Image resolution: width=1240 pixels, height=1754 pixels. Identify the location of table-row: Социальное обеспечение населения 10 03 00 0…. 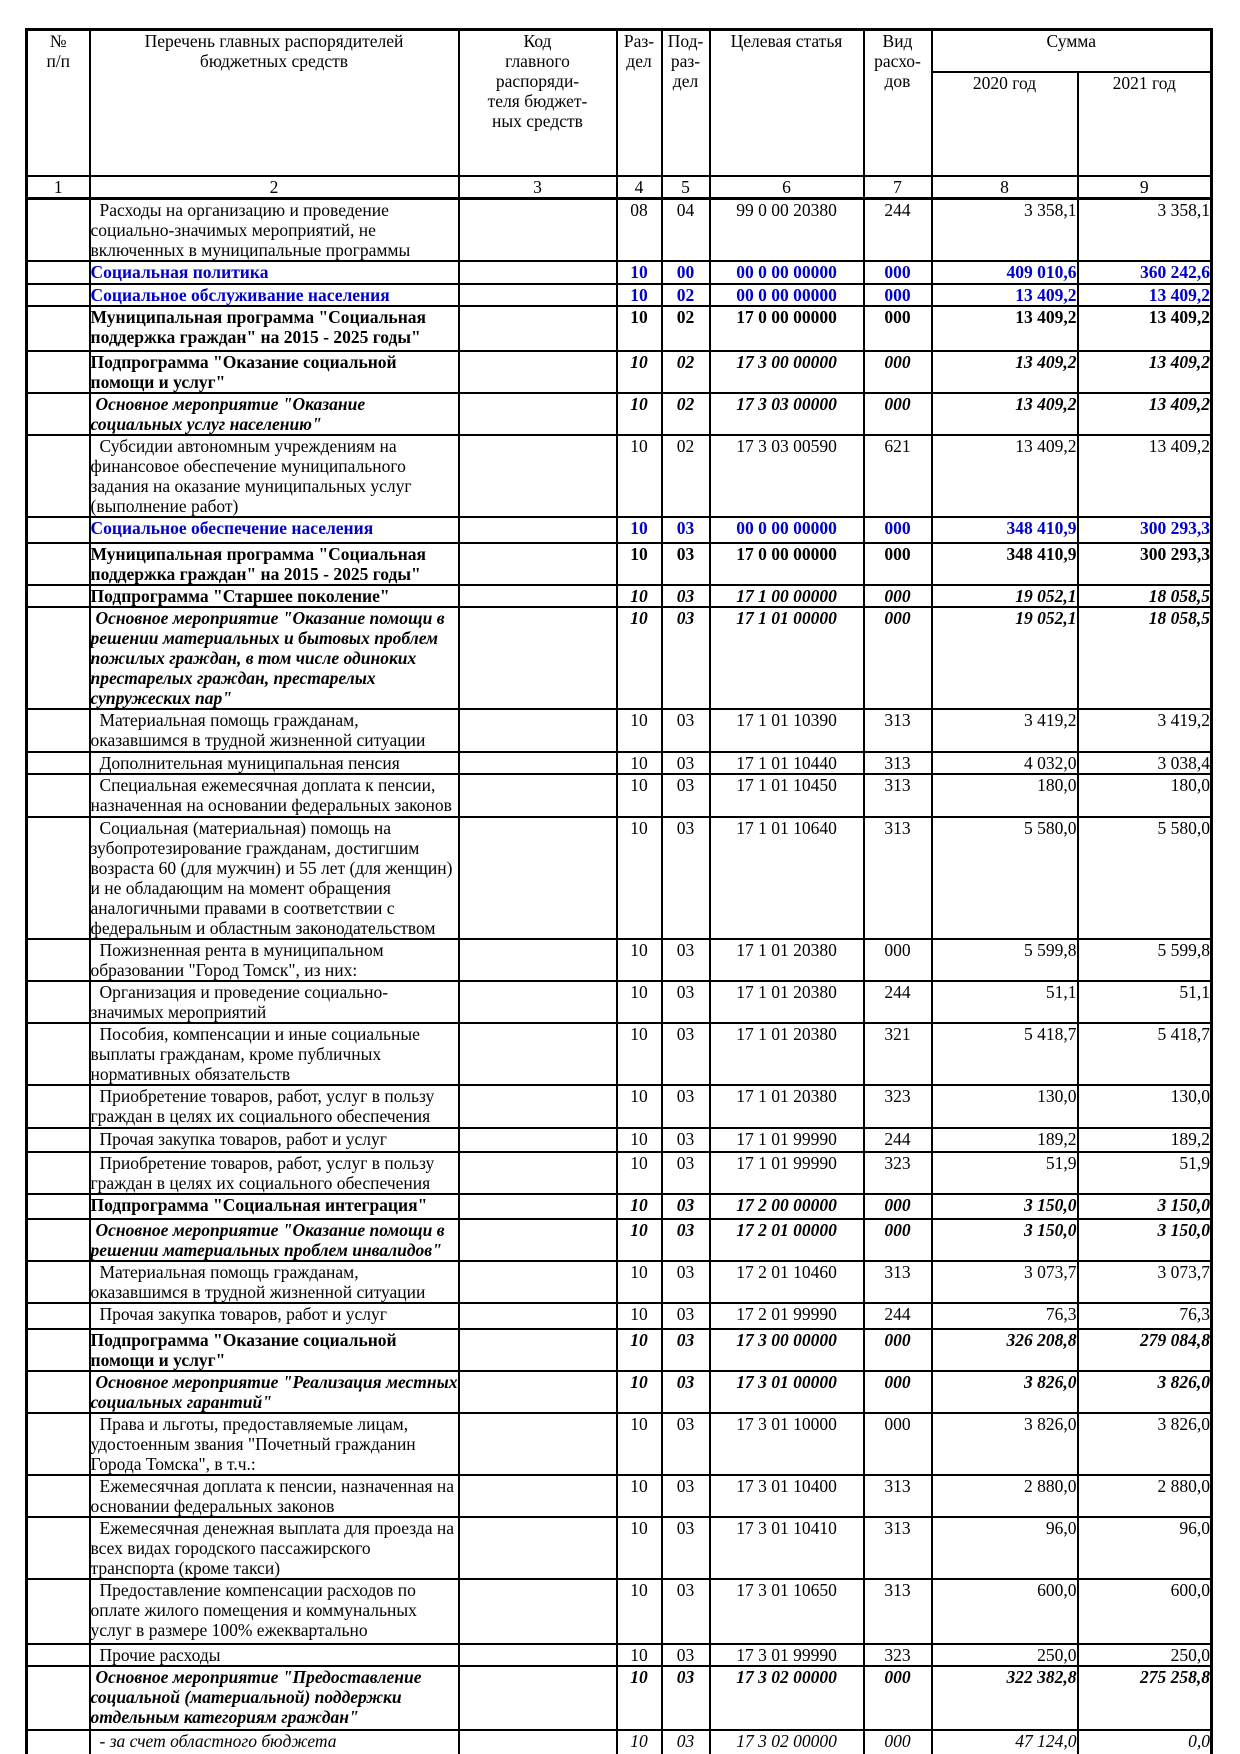
(619, 529).